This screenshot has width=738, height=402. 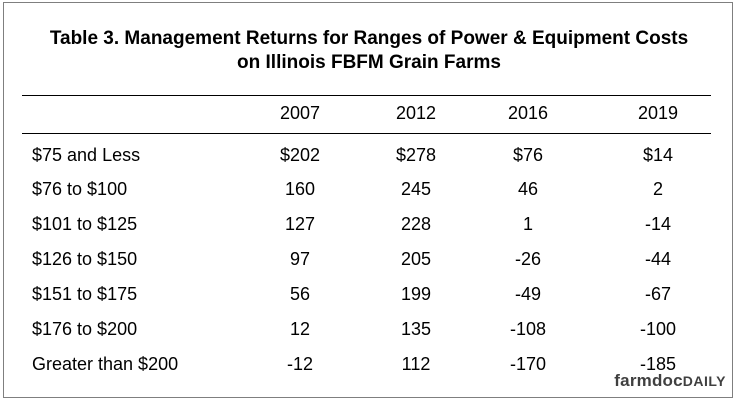 I want to click on table-row: $76 to $100 160 245 46 2, so click(x=366, y=189).